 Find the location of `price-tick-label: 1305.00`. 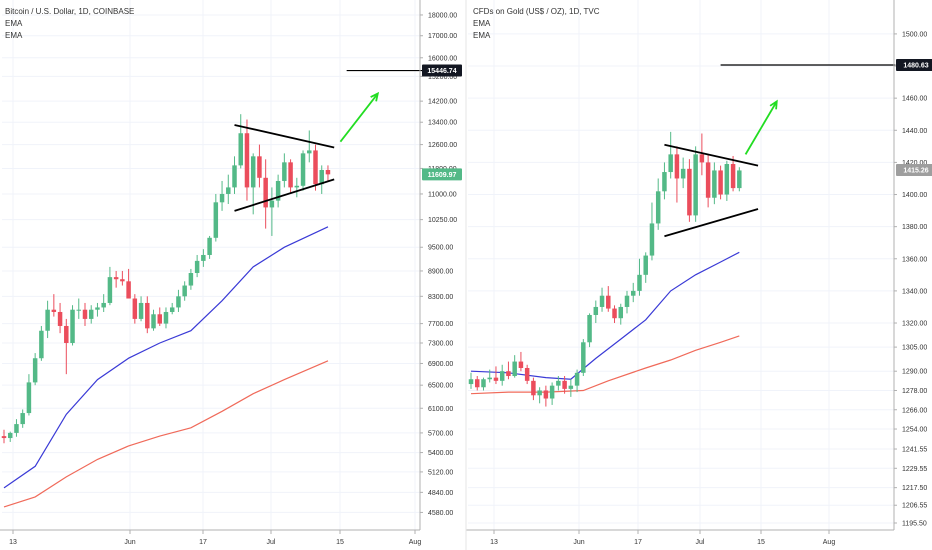

price-tick-label: 1305.00 is located at coordinates (914, 348).